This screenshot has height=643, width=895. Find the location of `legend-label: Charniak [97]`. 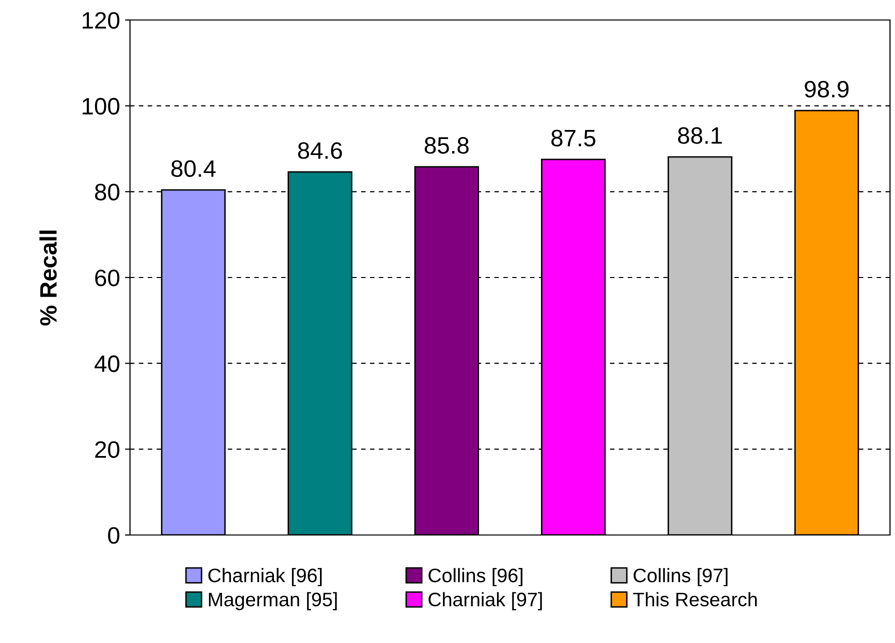

legend-label: Charniak [97] is located at coordinates (485, 601).